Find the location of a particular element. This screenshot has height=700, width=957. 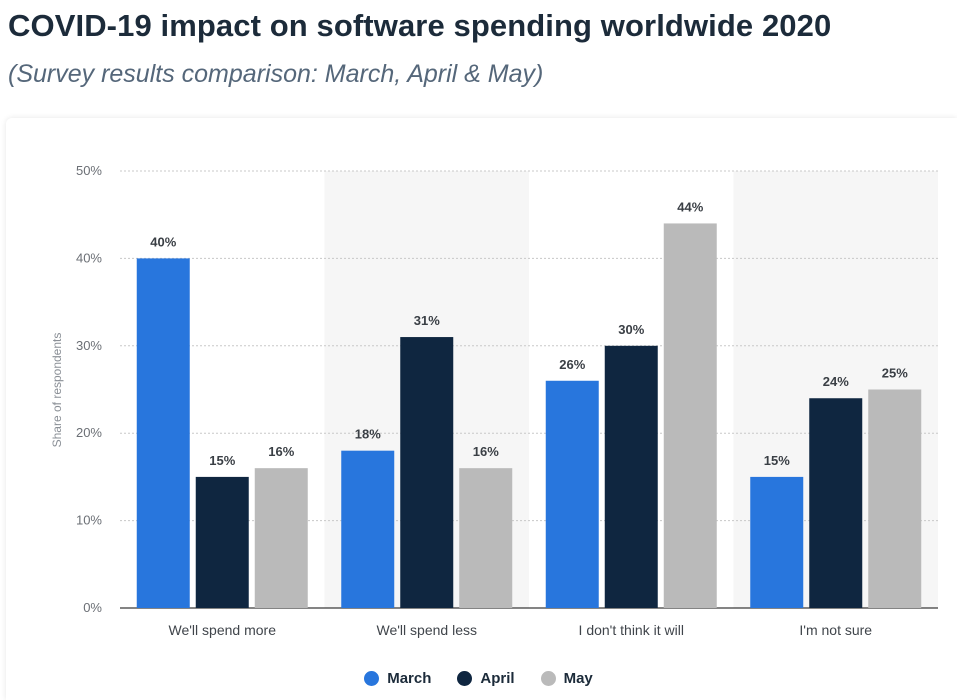

legend-label: May is located at coordinates (578, 678).